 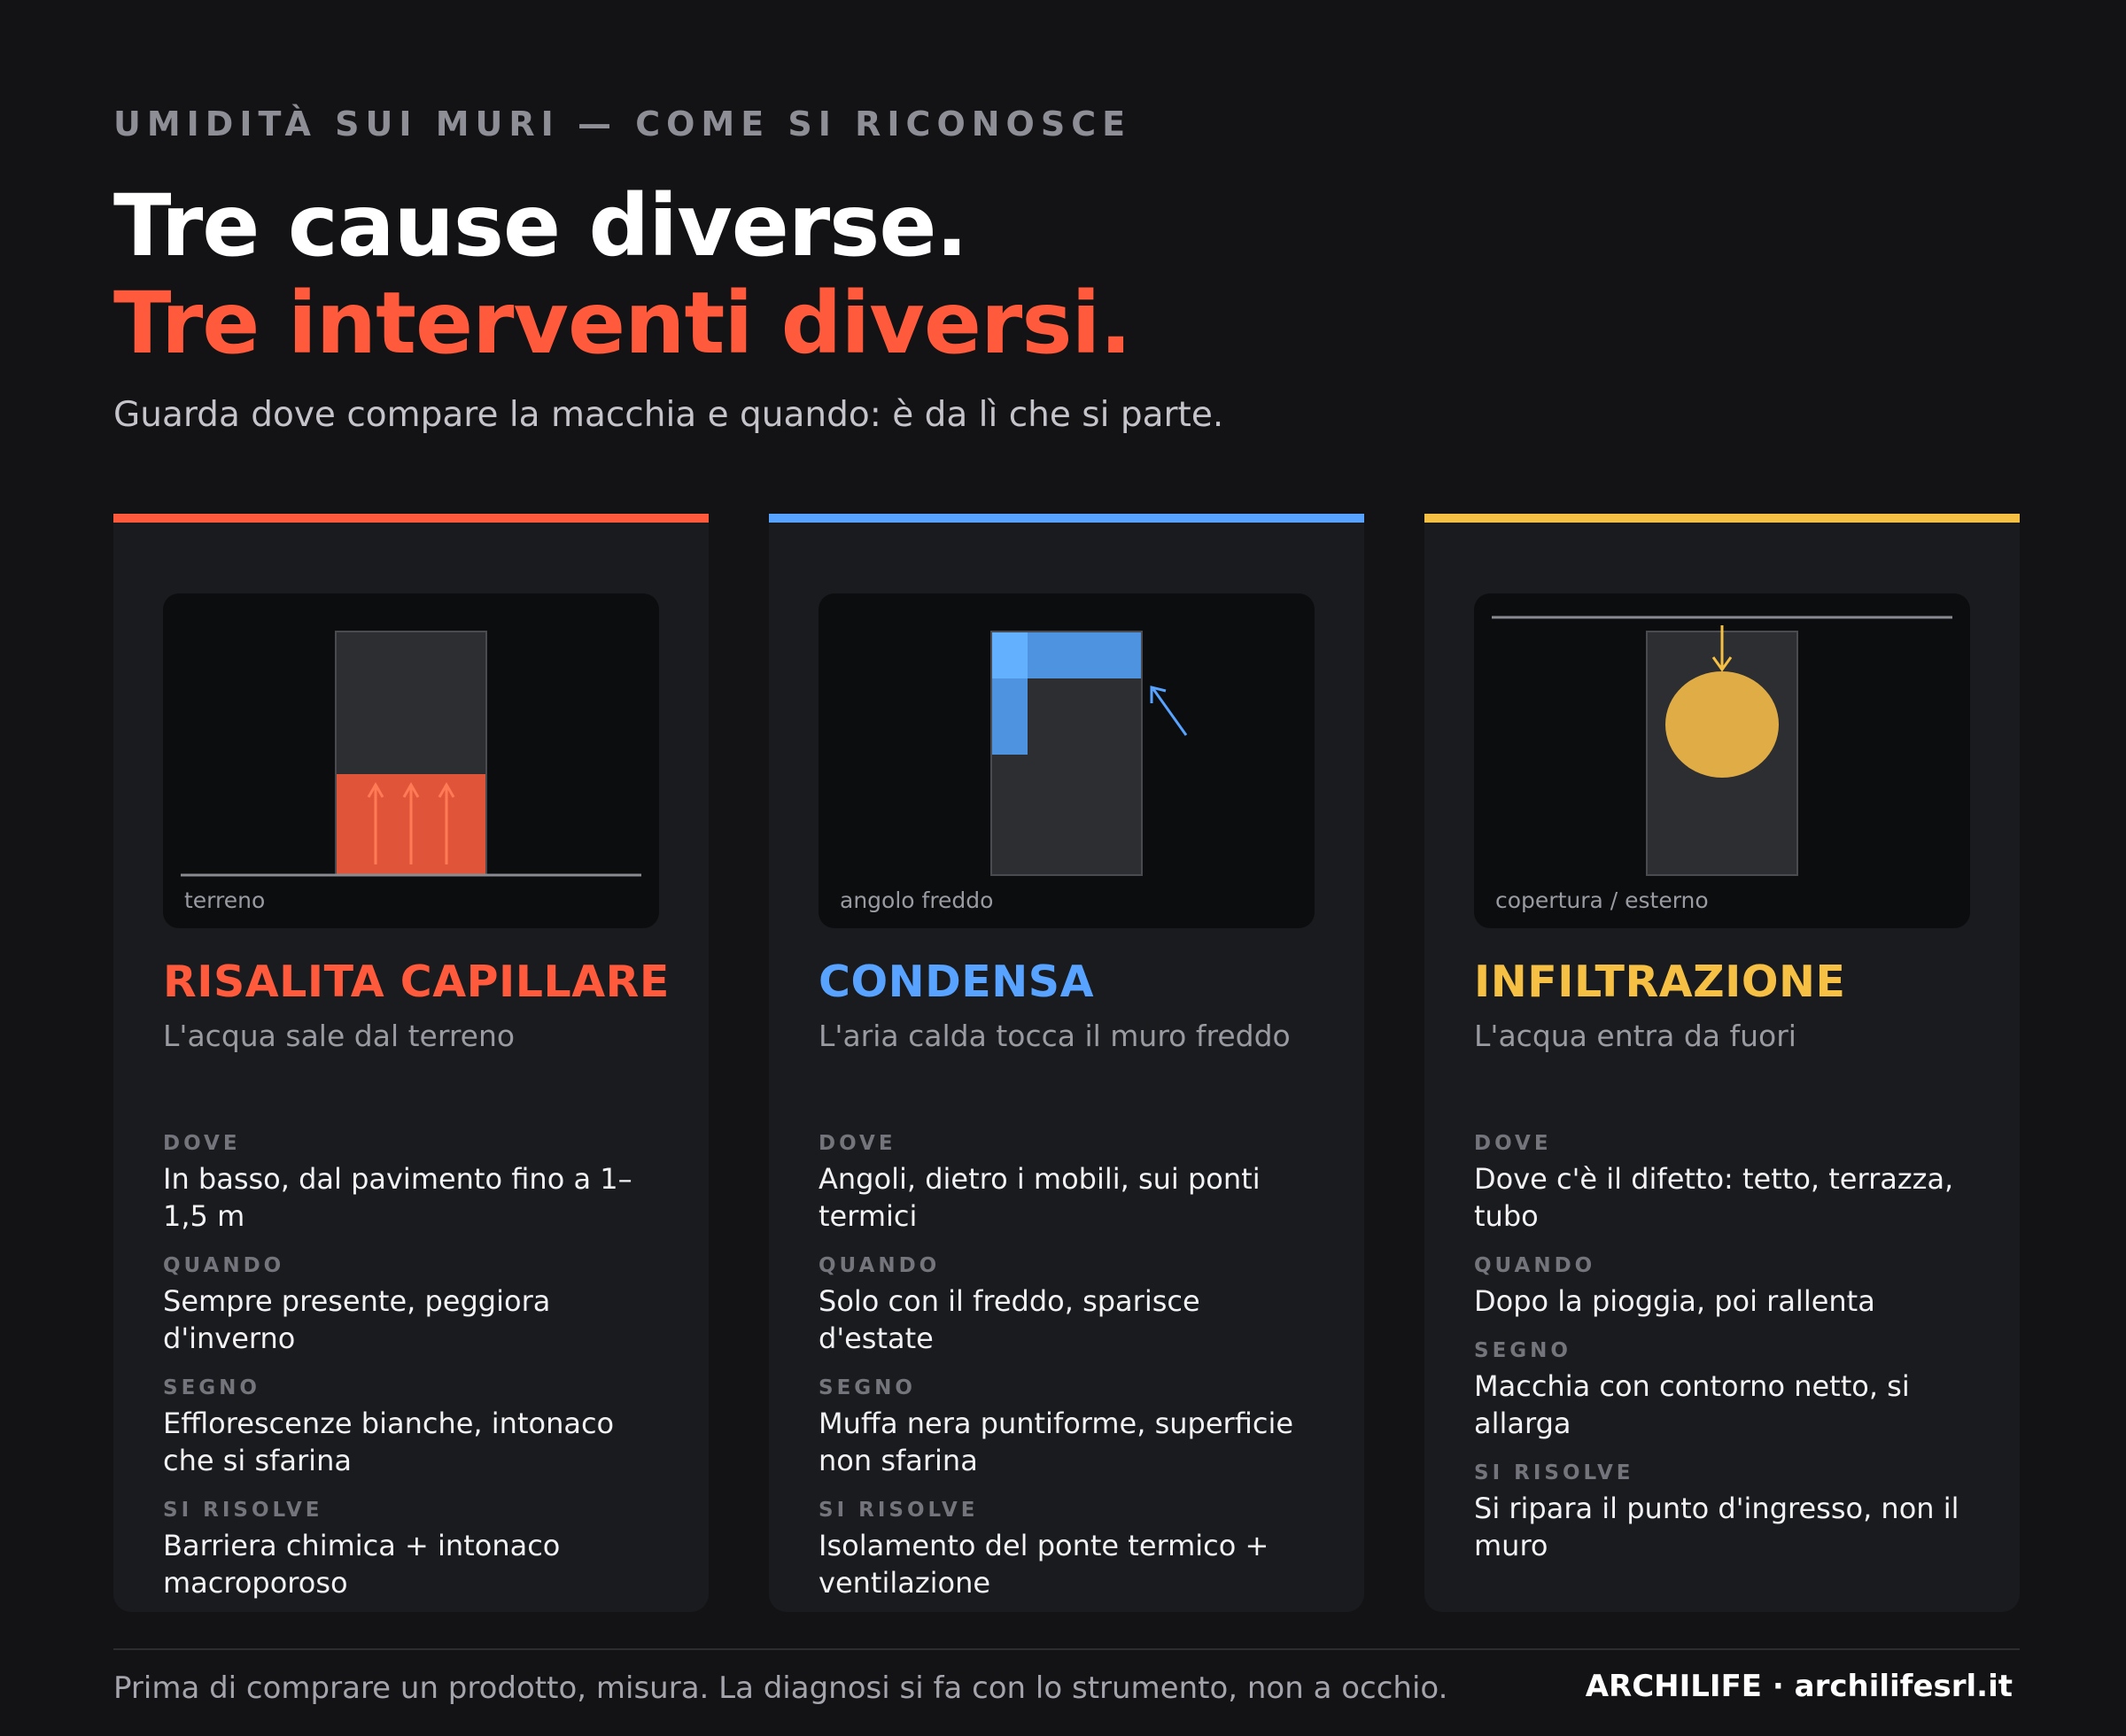 I want to click on illustration-label: terreno, so click(x=225, y=900).